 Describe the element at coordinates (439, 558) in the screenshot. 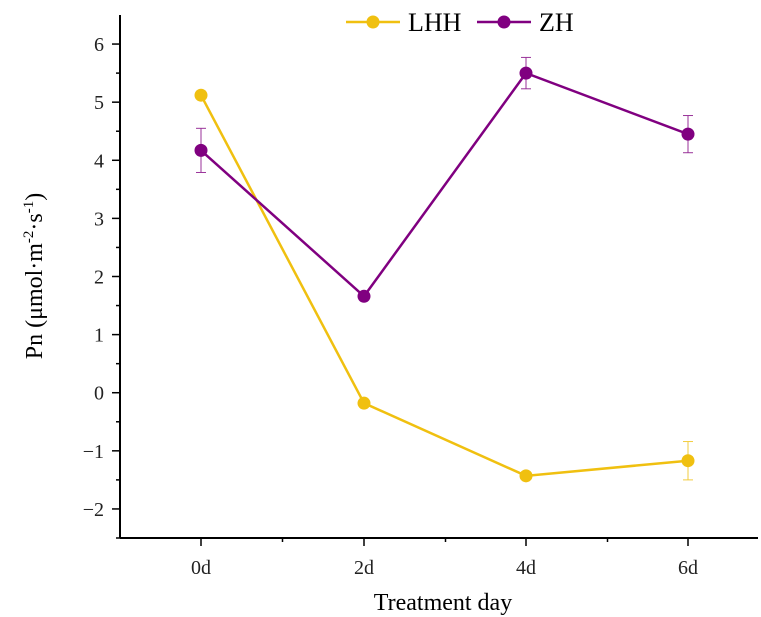

I see `x-axis: 0d 2d 4d 6d` at that location.